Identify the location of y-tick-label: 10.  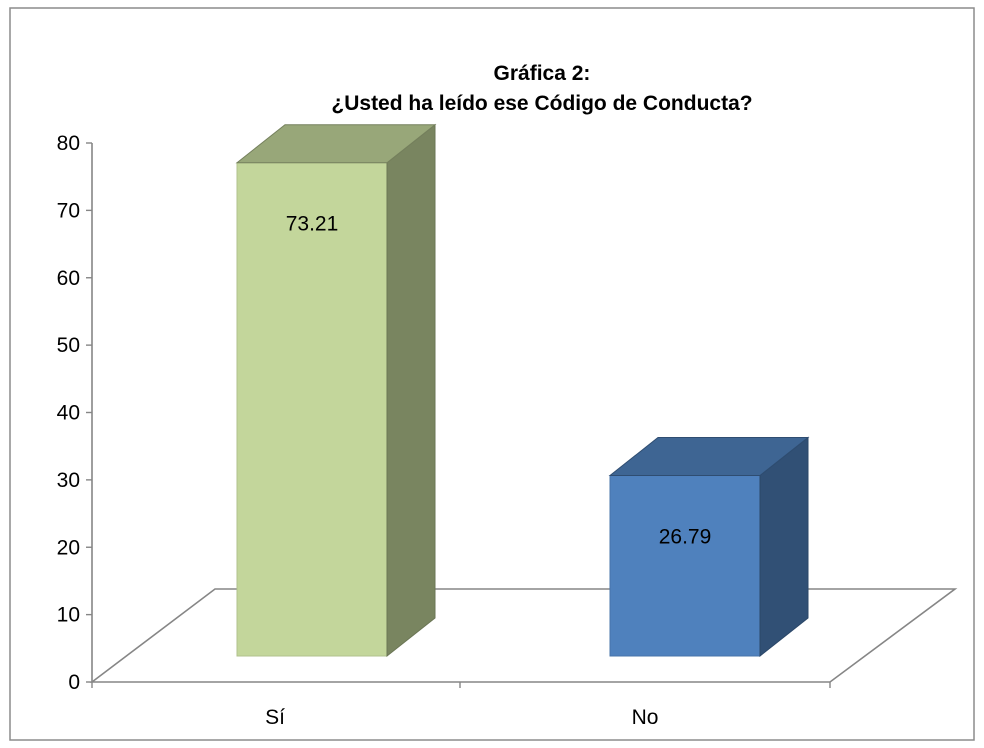
(68, 615).